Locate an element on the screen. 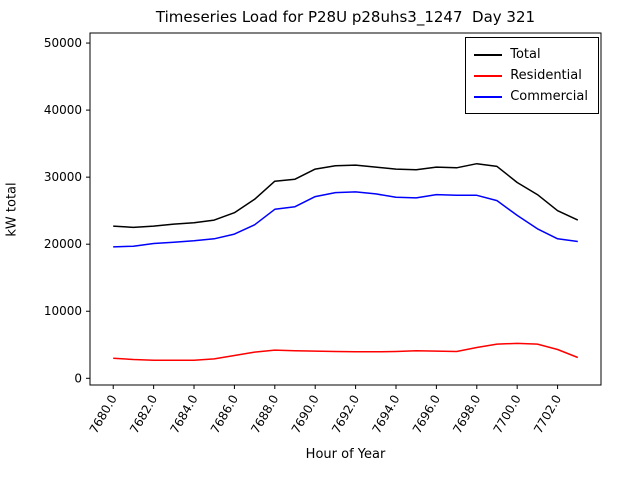  y-tick-label: 10000 is located at coordinates (63, 311).